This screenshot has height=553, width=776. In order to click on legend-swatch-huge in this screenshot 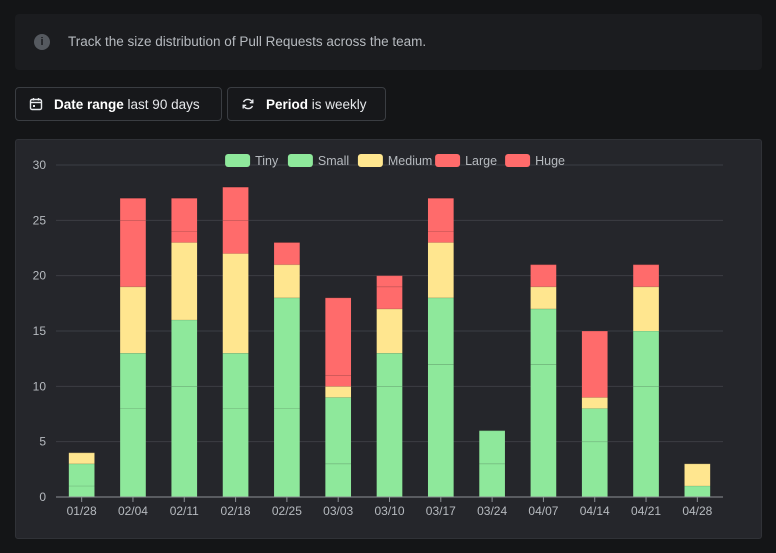, I will do `click(518, 160)`.